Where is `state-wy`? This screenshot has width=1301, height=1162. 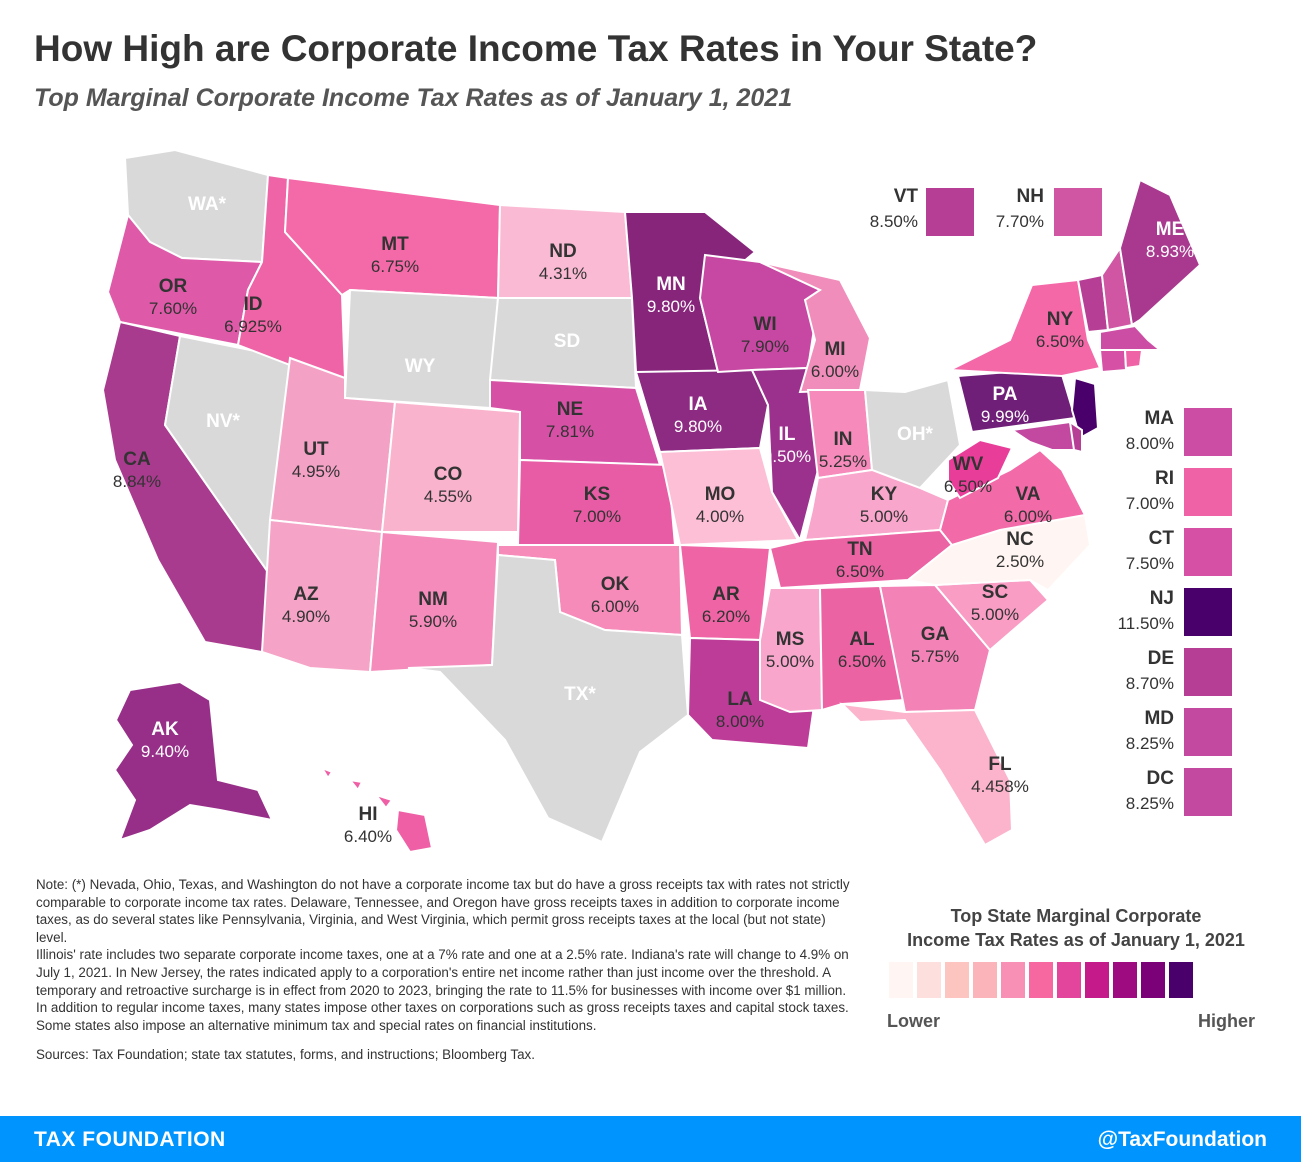
state-wy is located at coordinates (421, 349).